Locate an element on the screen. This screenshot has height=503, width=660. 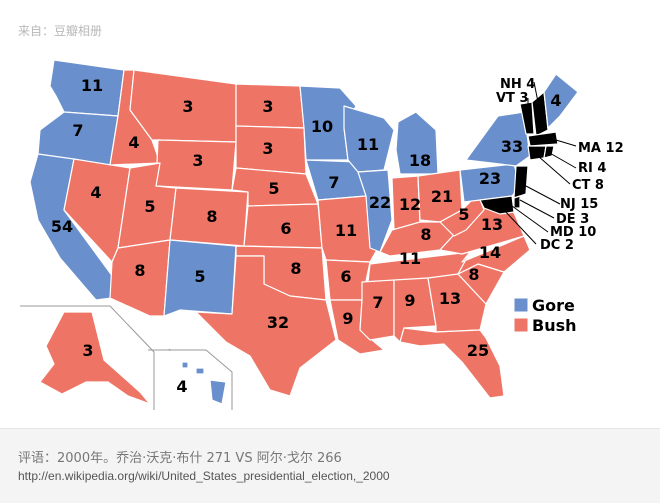
label-AL: 9 is located at coordinates (409, 300).